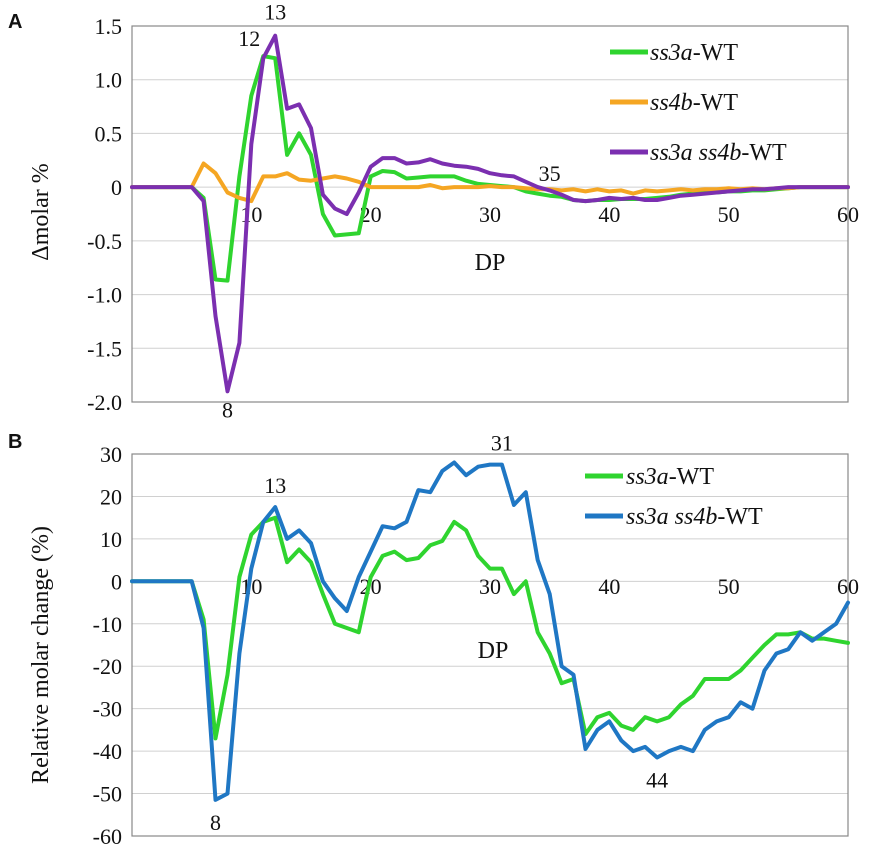 This screenshot has width=887, height=856. I want to click on panel-a-y-tick-label: 0, so click(116, 187).